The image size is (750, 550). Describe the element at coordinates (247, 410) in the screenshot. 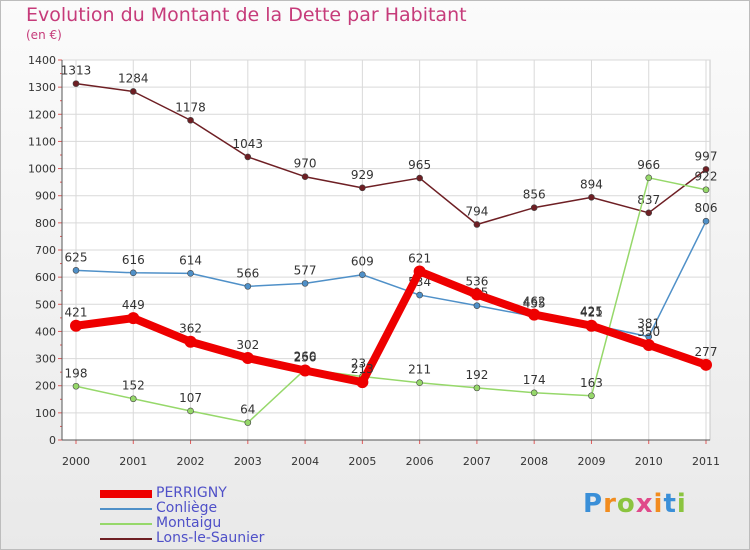

I see `data-label: 64` at that location.